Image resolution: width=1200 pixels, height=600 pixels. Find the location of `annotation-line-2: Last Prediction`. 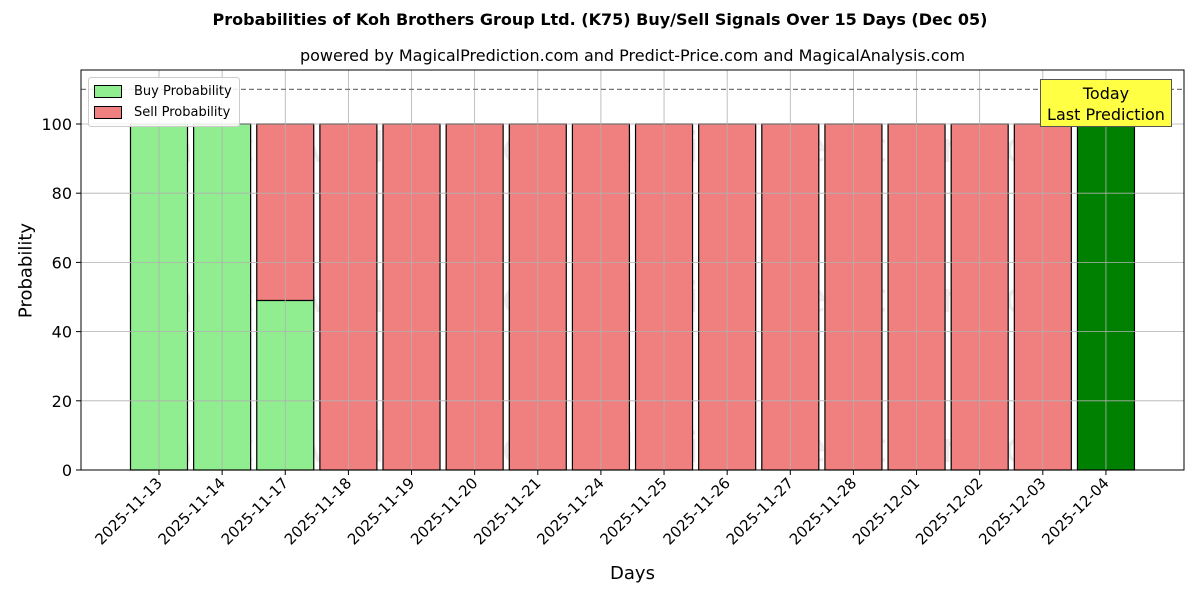

annotation-line-2: Last Prediction is located at coordinates (1106, 114).